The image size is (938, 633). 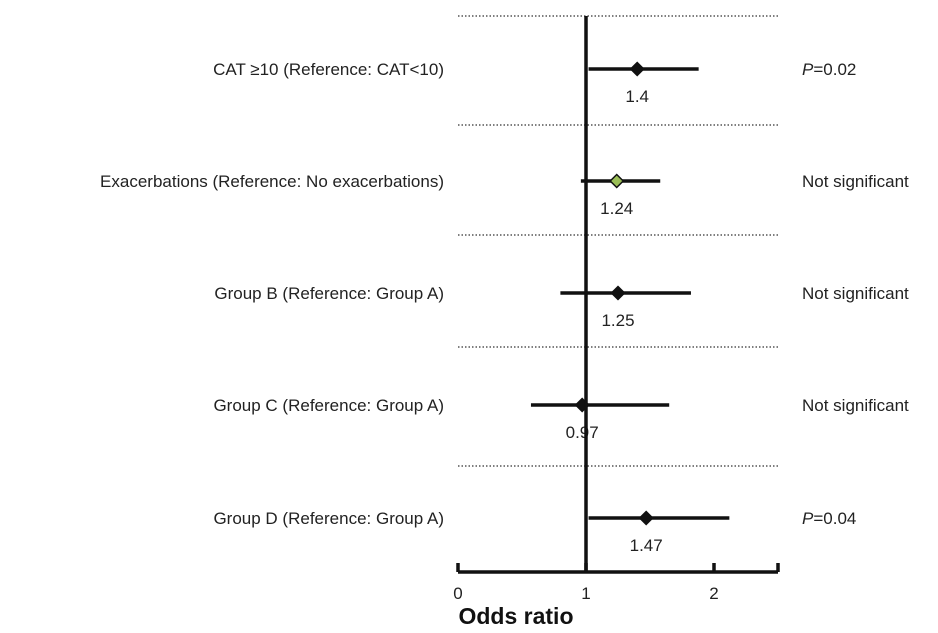 I want to click on row-label: Group D (Reference: Group A), so click(x=328, y=518).